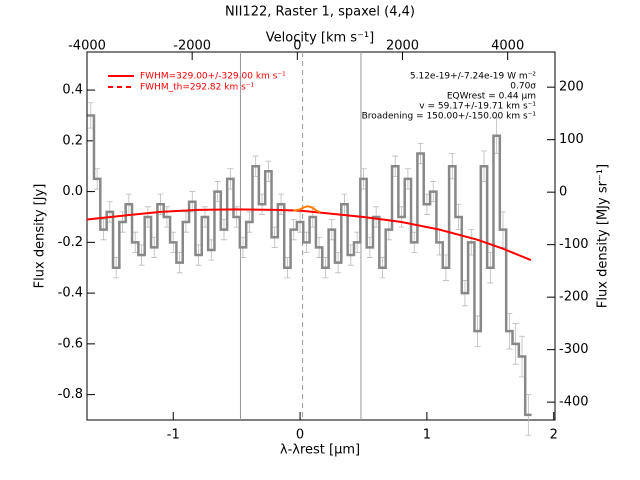  What do you see at coordinates (449, 117) in the screenshot?
I see `annotation: Broadening = 150.00+/-150.00 km s⁻¹` at bounding box center [449, 117].